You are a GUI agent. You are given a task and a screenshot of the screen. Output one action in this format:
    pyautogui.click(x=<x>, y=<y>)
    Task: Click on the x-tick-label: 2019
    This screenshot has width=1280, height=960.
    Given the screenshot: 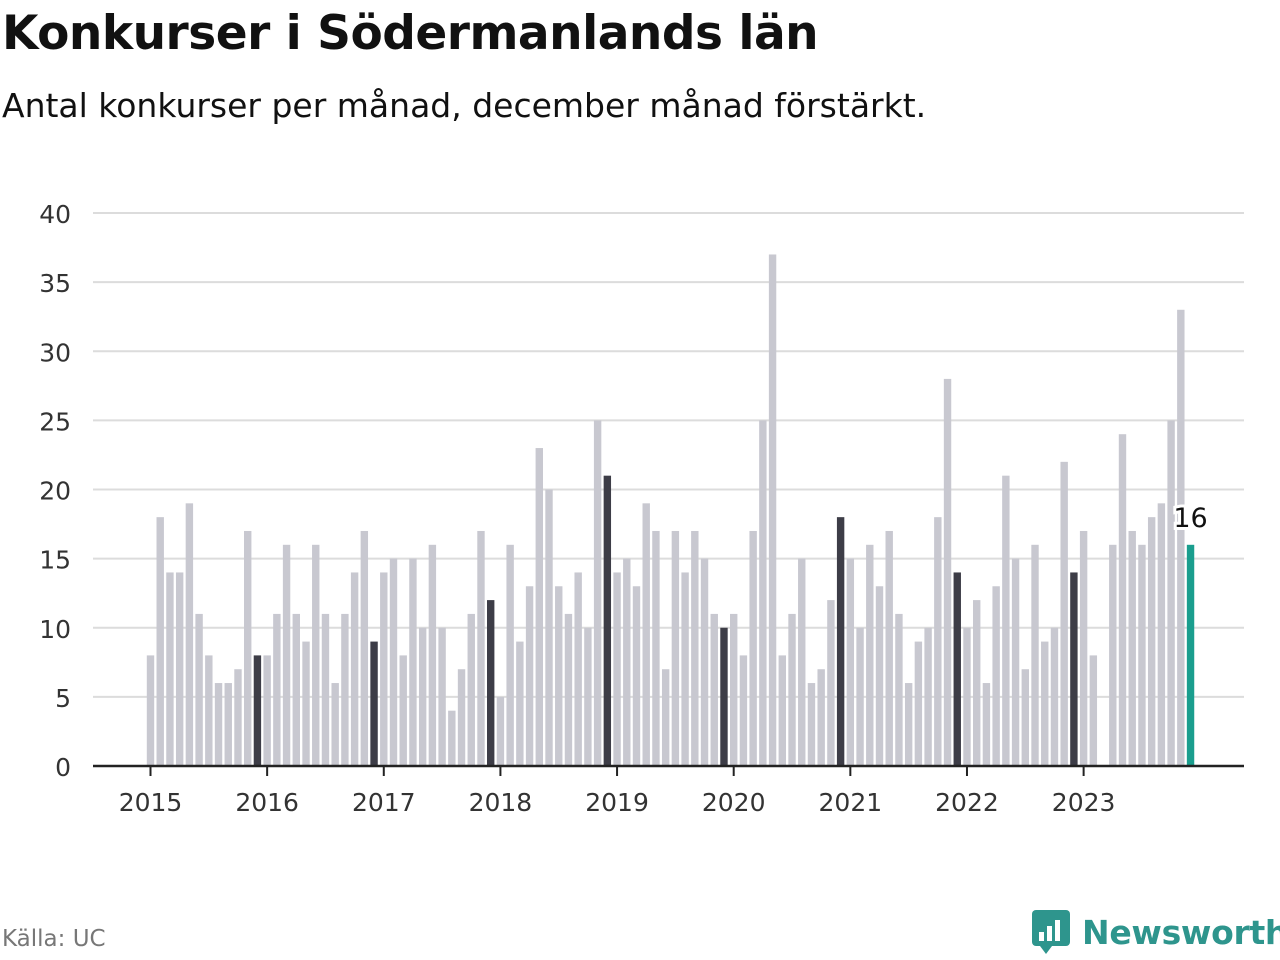 What is the action you would take?
    pyautogui.click(x=617, y=802)
    